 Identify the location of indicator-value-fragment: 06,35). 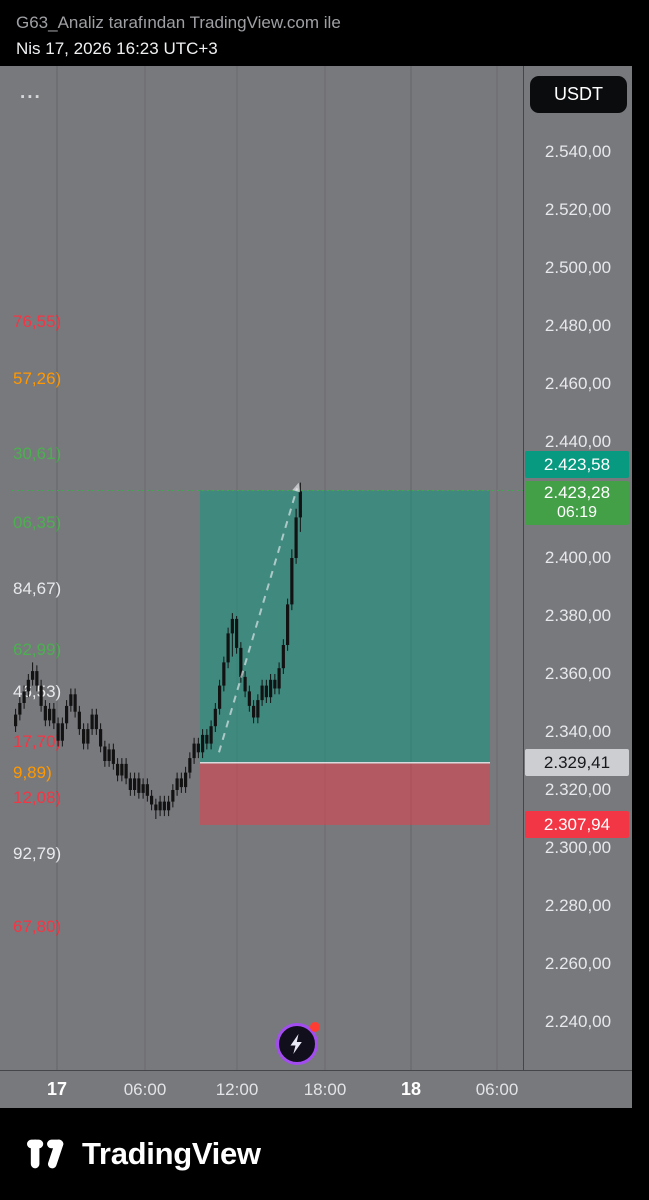
(37, 522).